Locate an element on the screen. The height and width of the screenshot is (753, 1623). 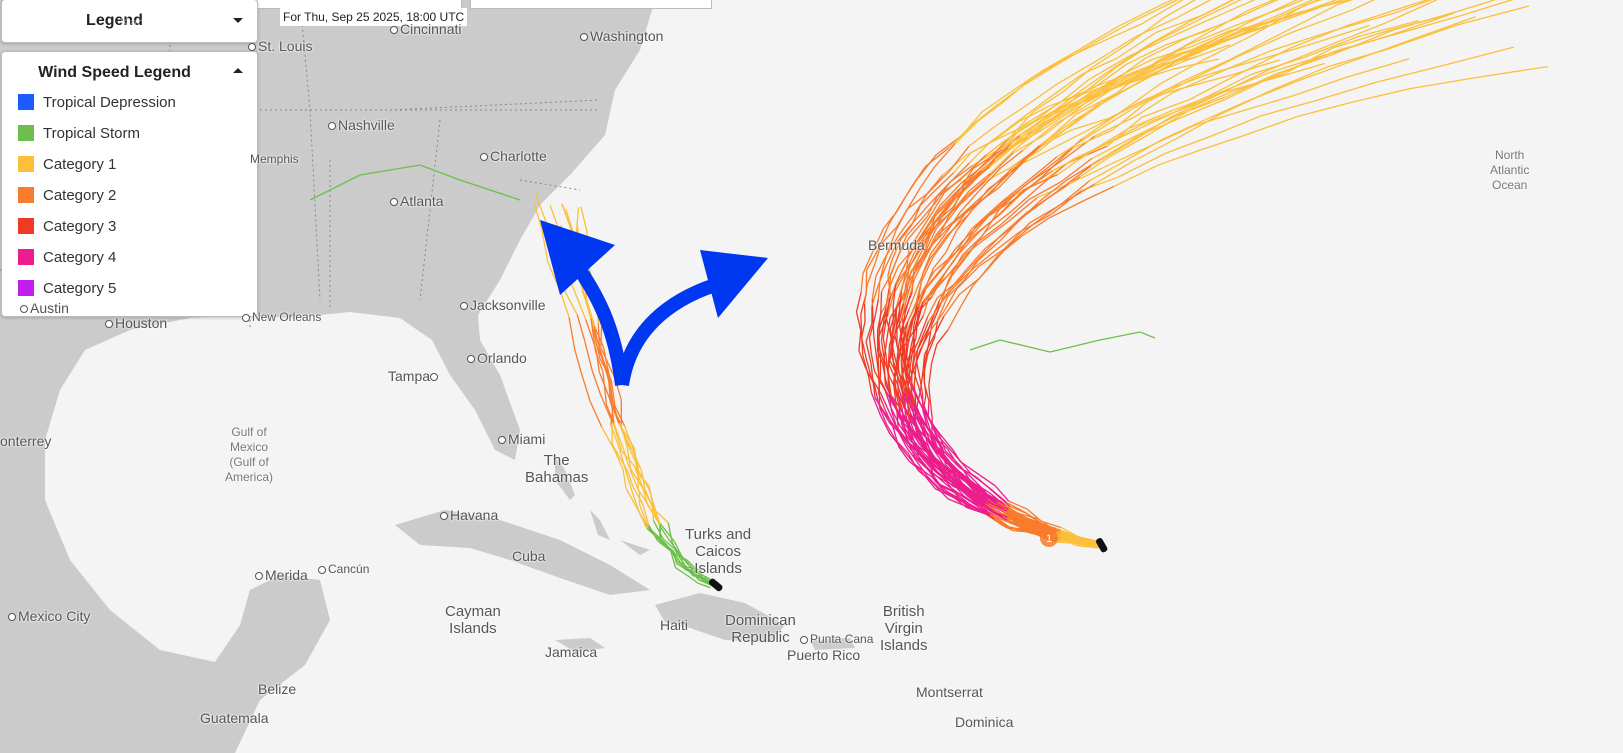
city-dot-icon is located at coordinates (252, 47).